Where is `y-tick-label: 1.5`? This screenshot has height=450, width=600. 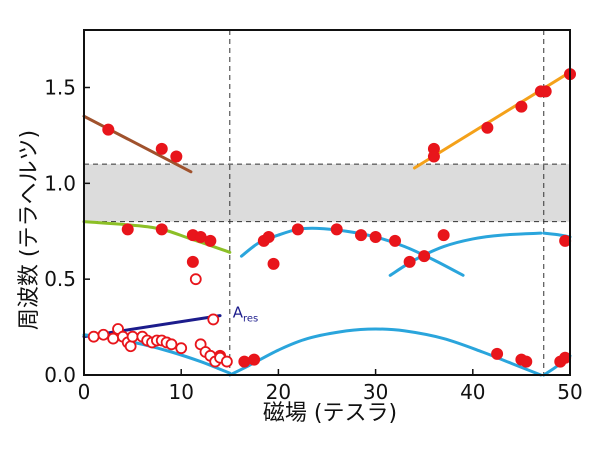 y-tick-label: 1.5 is located at coordinates (60, 88).